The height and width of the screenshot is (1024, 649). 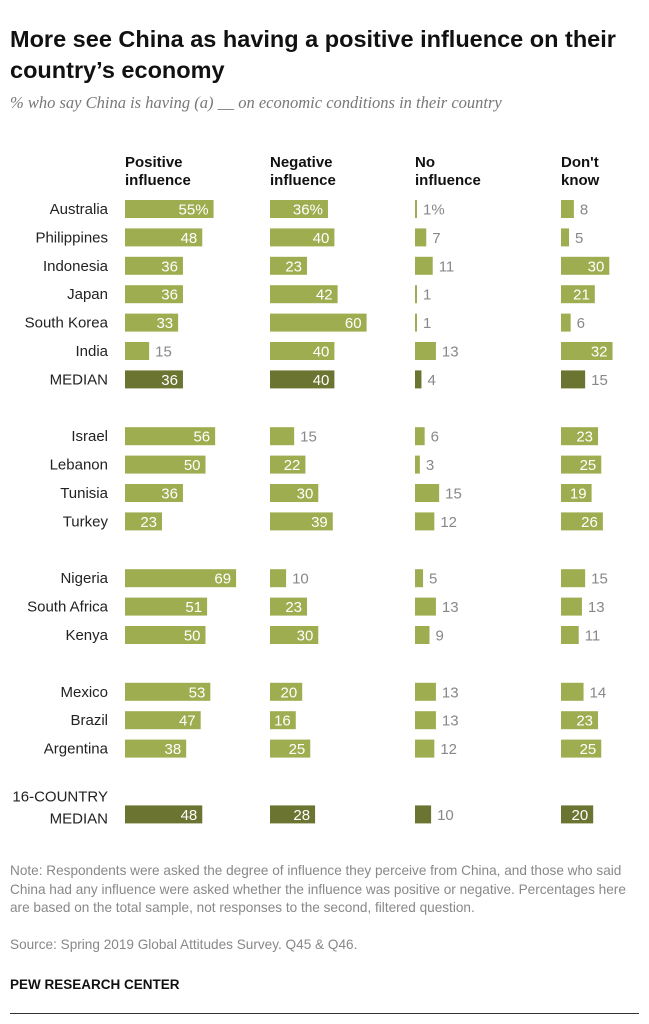 I want to click on data-label: 38, so click(x=172, y=749).